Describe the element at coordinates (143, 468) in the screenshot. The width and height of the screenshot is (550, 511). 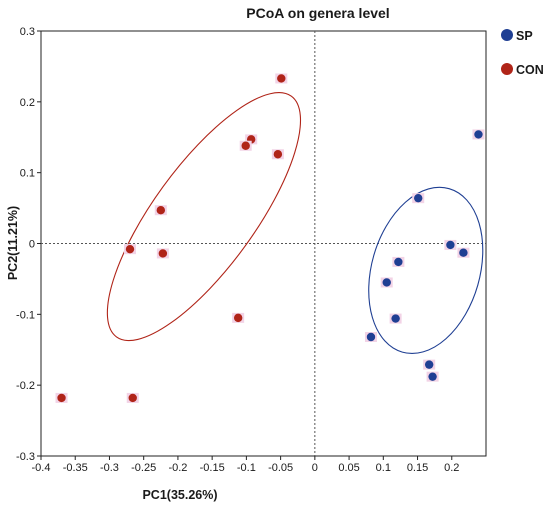
I see `x-tick-label: -0.25` at that location.